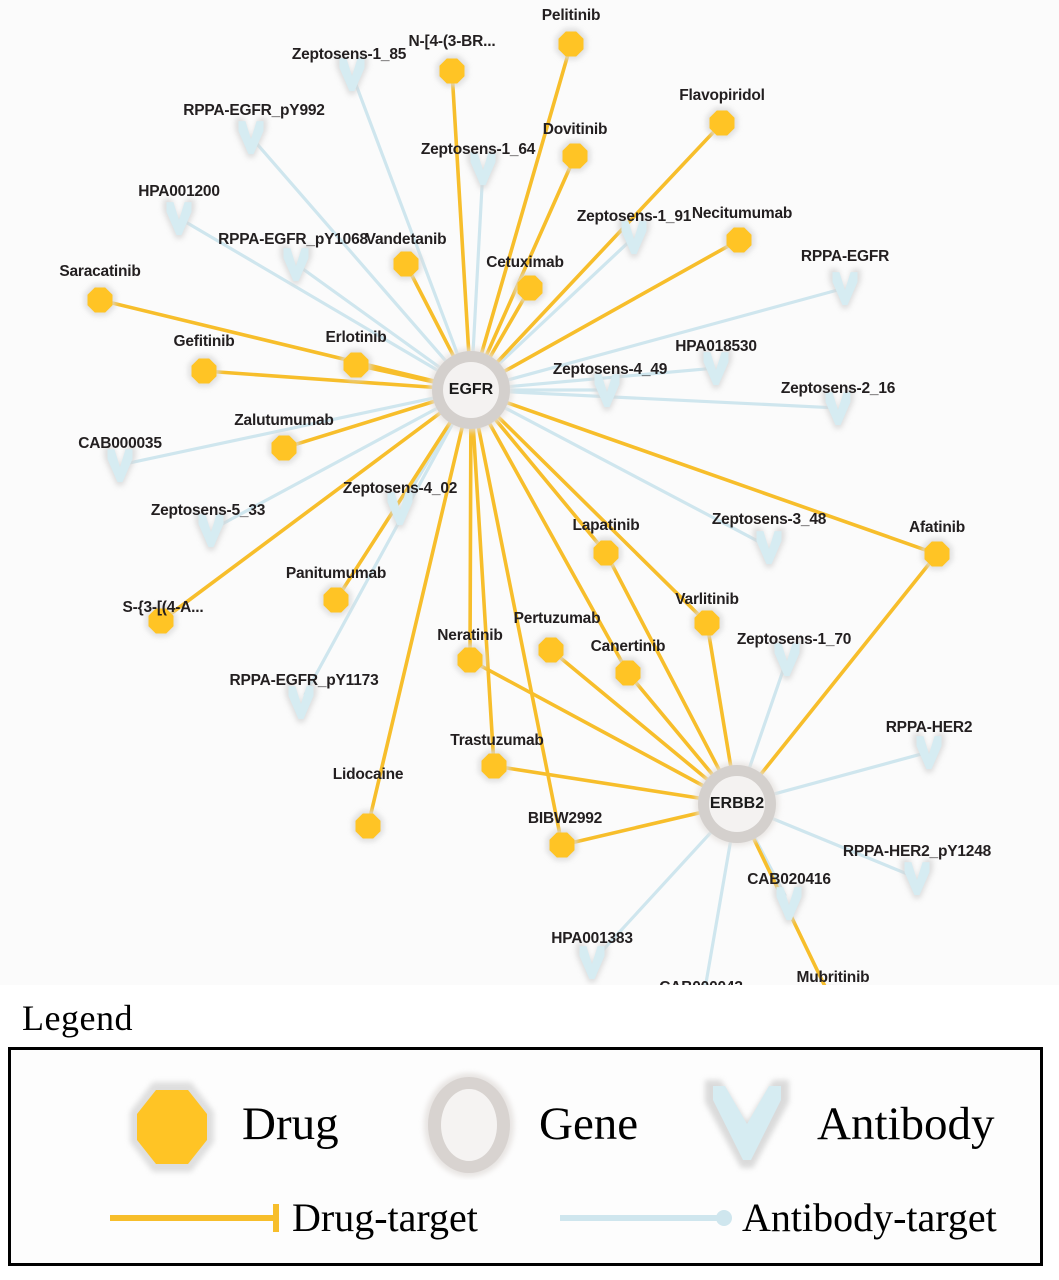  I want to click on legend-item-antibody-target: Antibody-target, so click(776, 1218).